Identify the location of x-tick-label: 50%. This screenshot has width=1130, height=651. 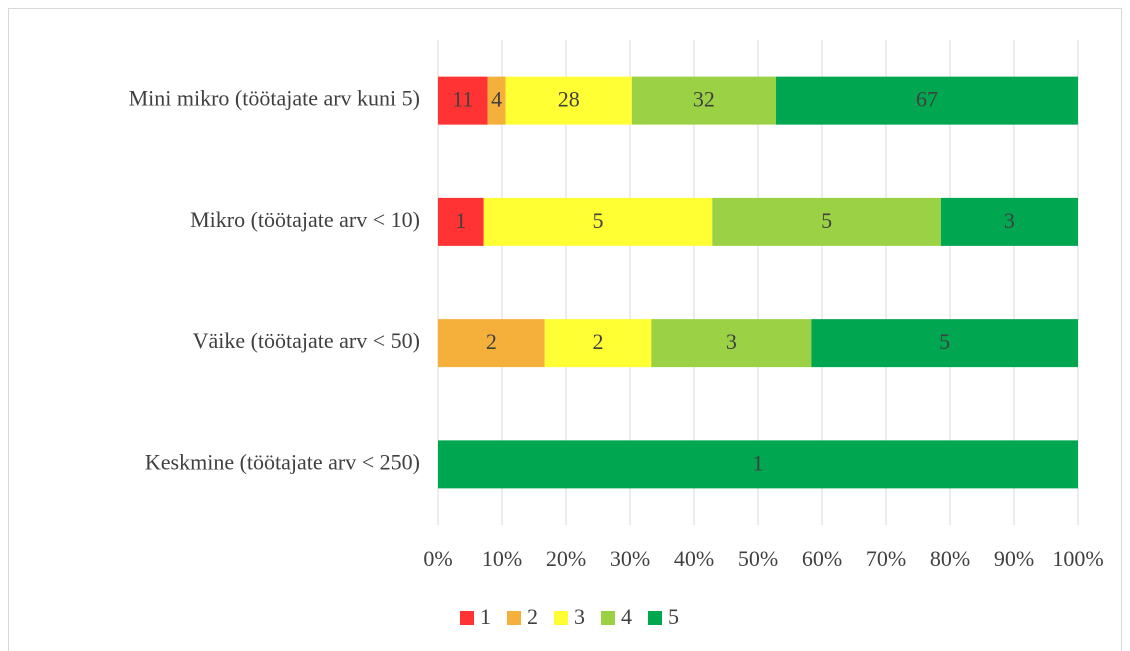
(758, 558).